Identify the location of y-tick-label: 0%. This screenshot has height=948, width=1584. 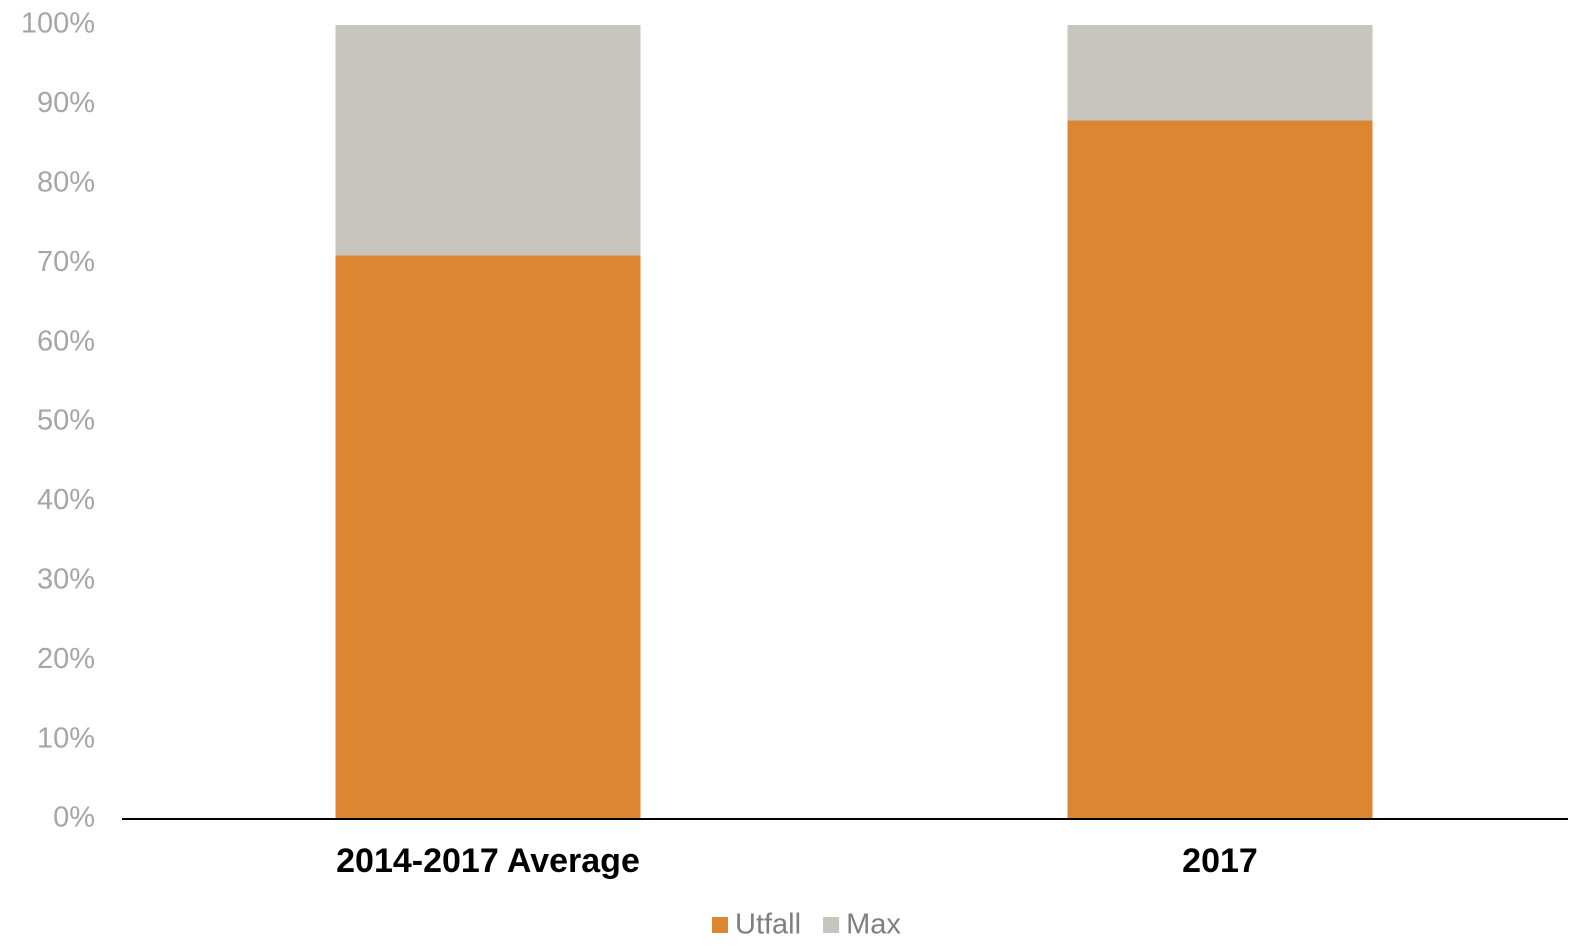
(74, 818).